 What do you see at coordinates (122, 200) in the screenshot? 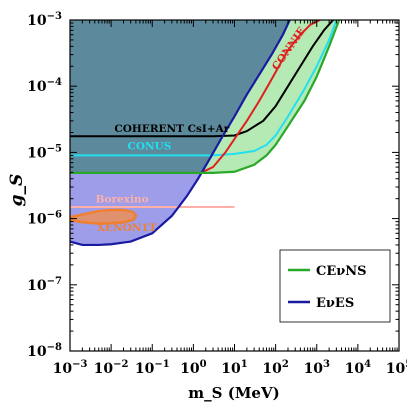
I see `annotation-borexino: Borexino` at bounding box center [122, 200].